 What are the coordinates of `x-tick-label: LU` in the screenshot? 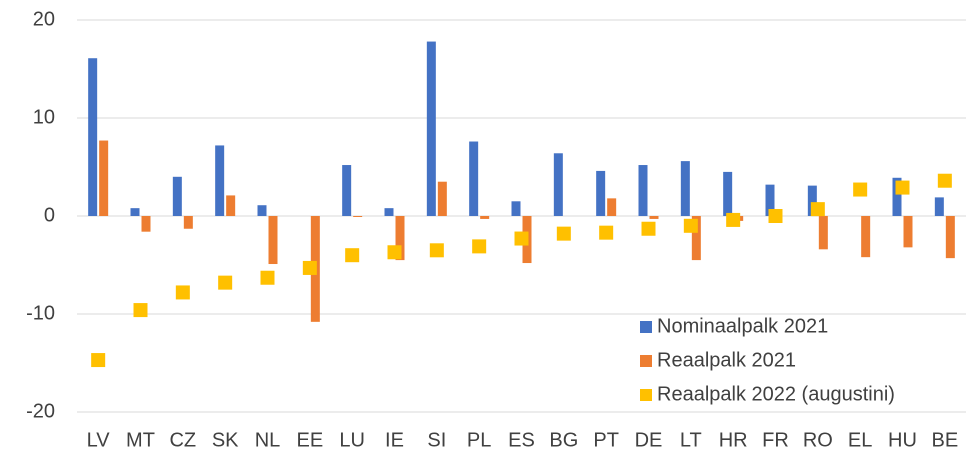 It's located at (352, 440).